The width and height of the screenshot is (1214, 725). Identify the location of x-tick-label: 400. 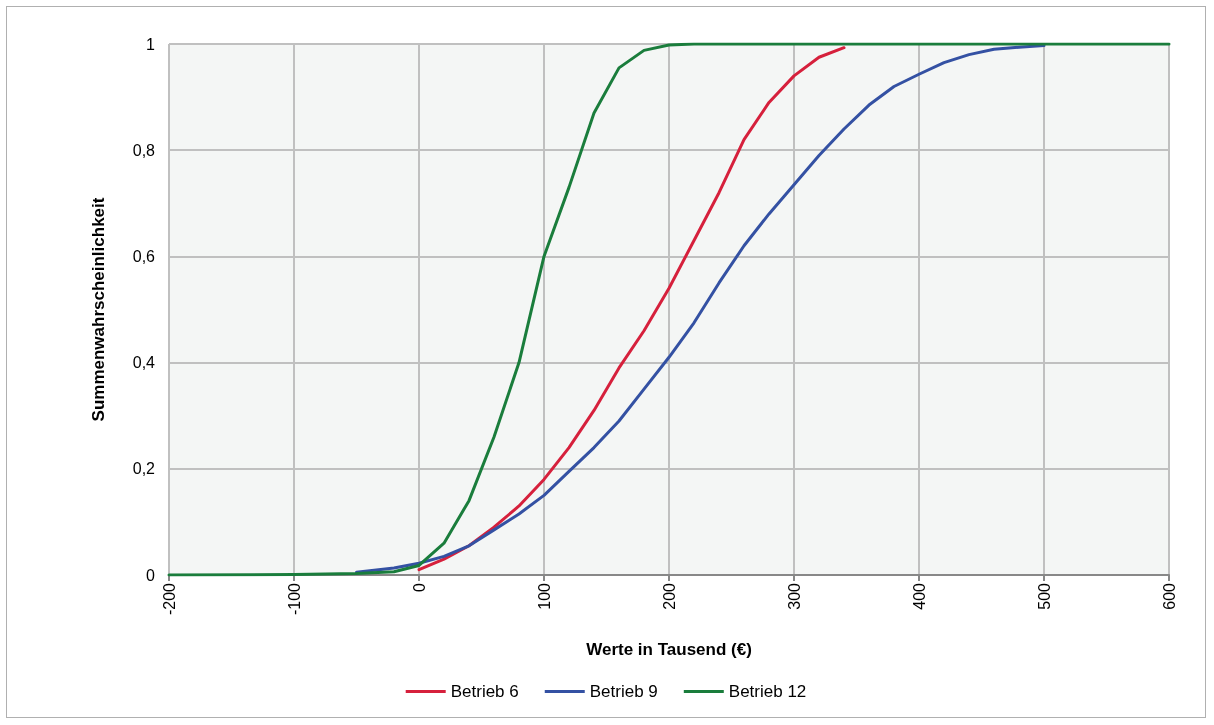
(919, 596).